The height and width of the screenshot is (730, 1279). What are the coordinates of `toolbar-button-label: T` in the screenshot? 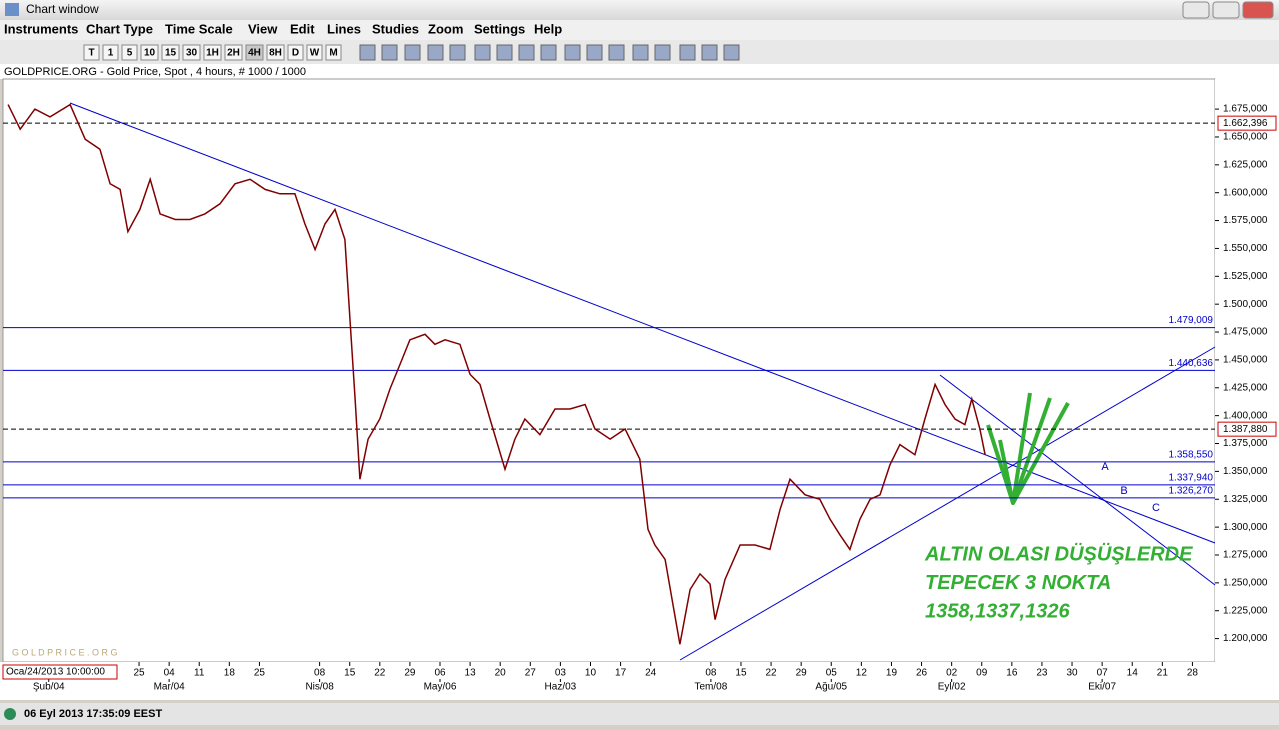 It's located at (91, 53).